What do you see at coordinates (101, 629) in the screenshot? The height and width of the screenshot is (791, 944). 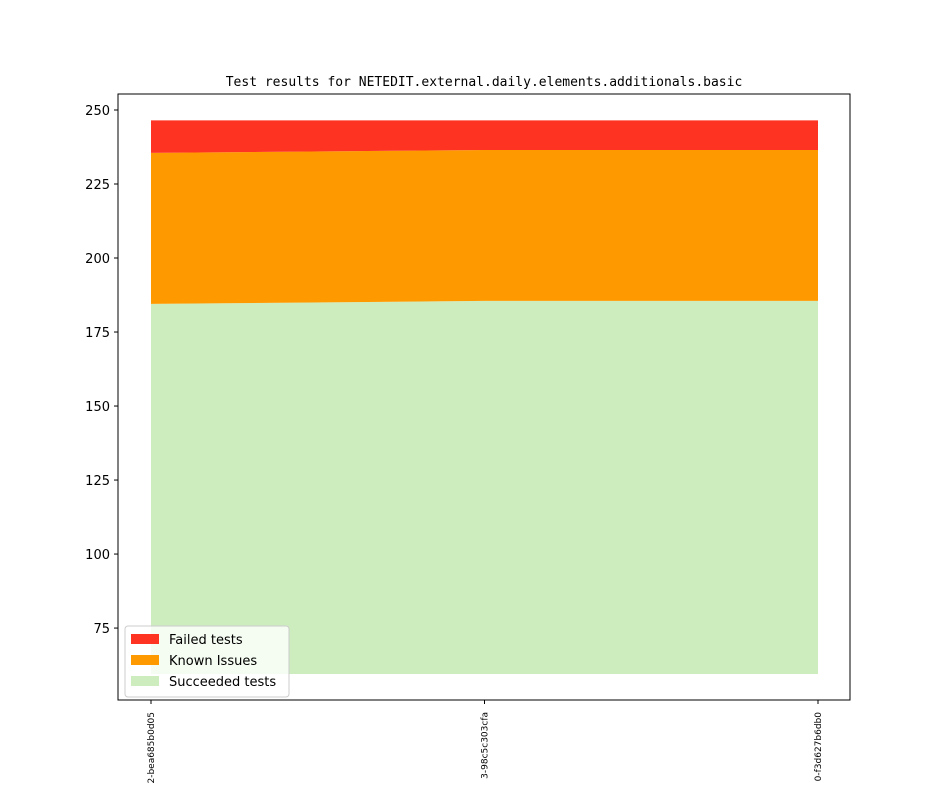 I see `y-tick-label: 75` at bounding box center [101, 629].